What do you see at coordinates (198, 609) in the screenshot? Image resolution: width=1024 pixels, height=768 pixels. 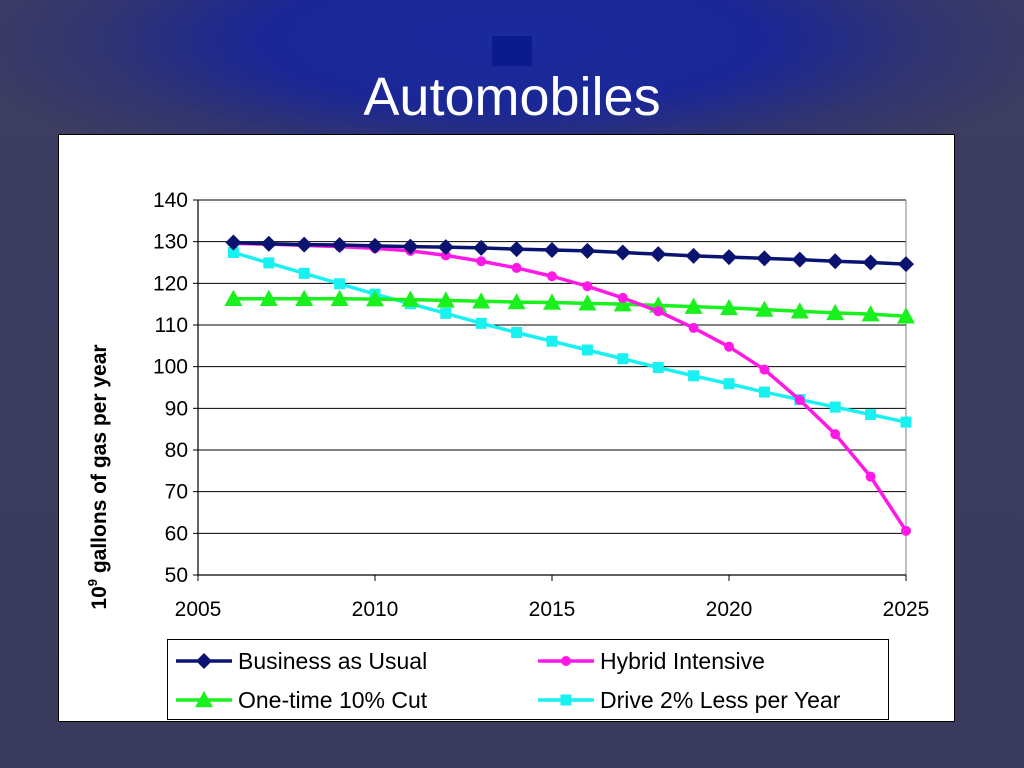 I see `x-tick-label: 2005` at bounding box center [198, 609].